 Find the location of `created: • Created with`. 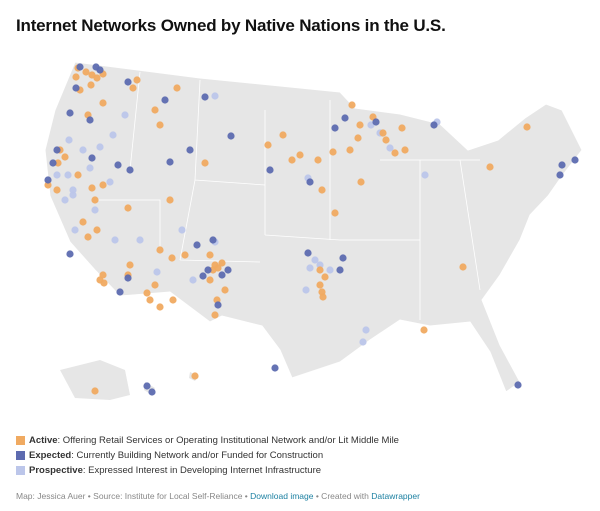

created: • Created with is located at coordinates (342, 496).